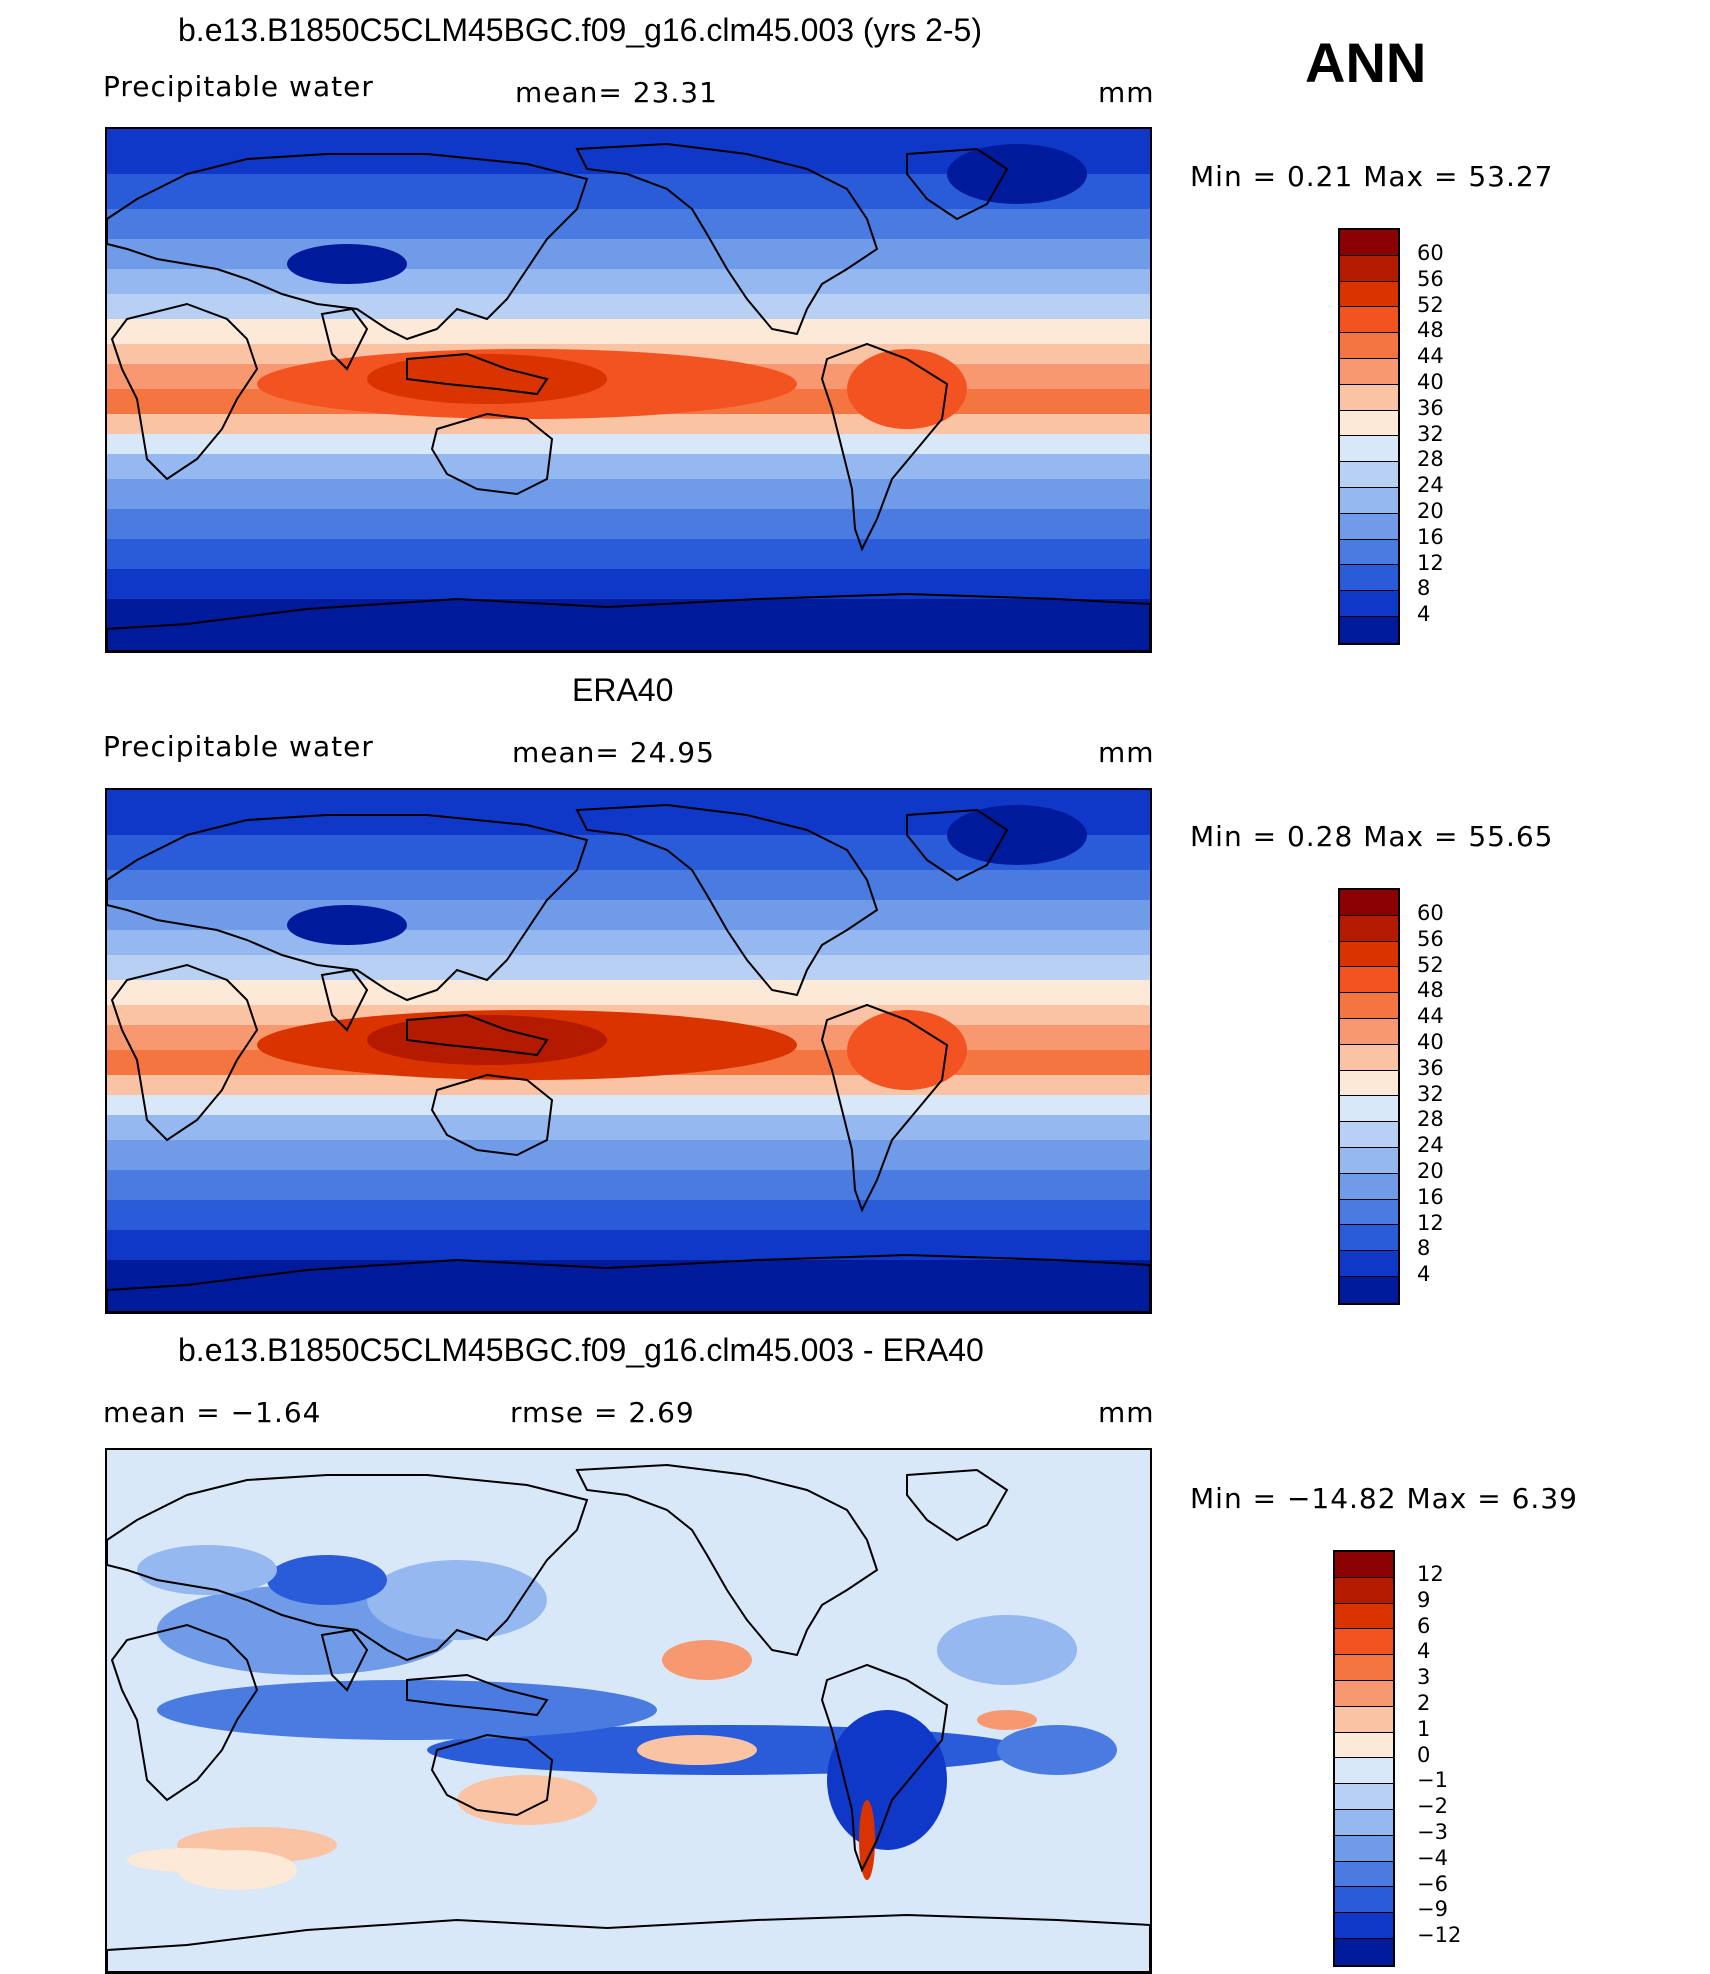 The width and height of the screenshot is (1710, 1974). Describe the element at coordinates (1424, 1754) in the screenshot. I see `colorbar-tick-label: 0` at that location.